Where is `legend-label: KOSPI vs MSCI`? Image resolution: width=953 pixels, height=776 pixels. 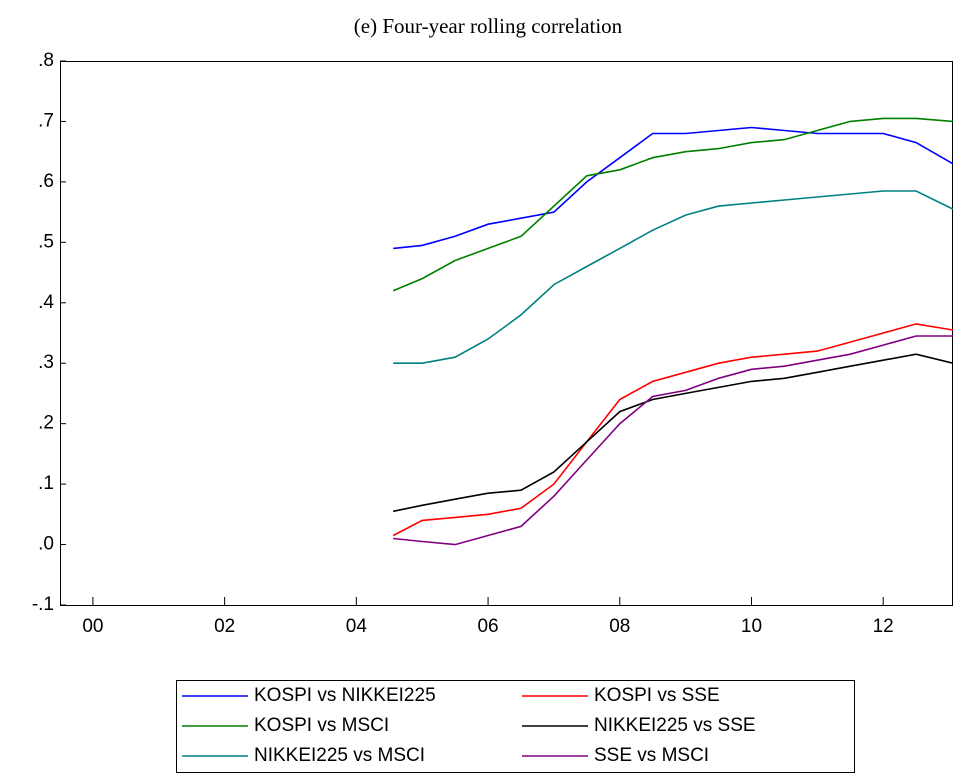 legend-label: KOSPI vs MSCI is located at coordinates (321, 725).